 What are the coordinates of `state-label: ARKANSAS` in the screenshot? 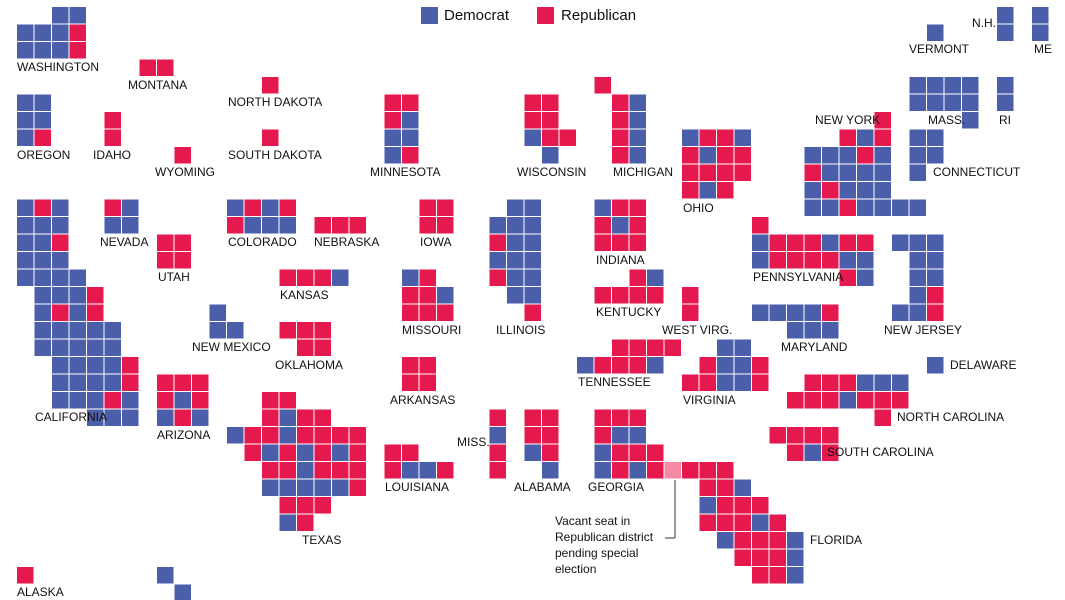 It's located at (422, 400).